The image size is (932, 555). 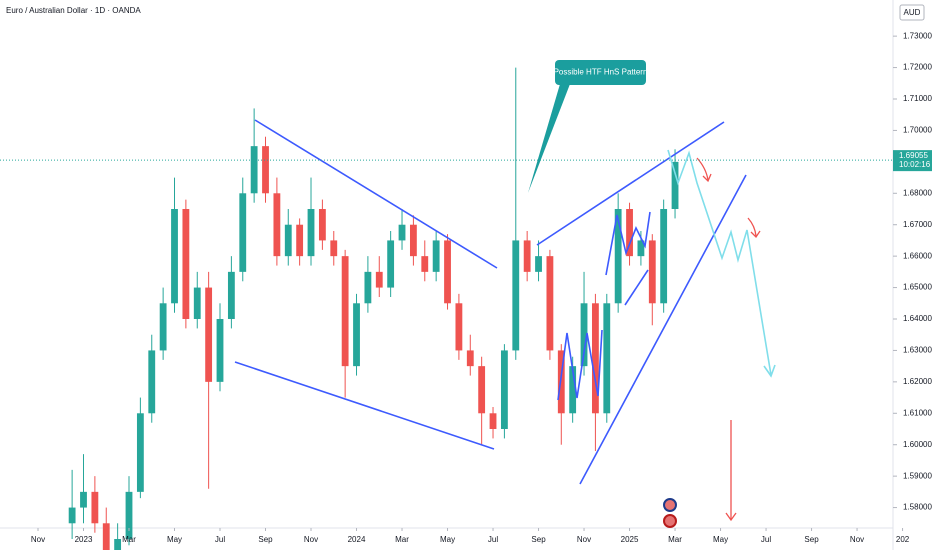 I want to click on callout-box, so click(x=600, y=72).